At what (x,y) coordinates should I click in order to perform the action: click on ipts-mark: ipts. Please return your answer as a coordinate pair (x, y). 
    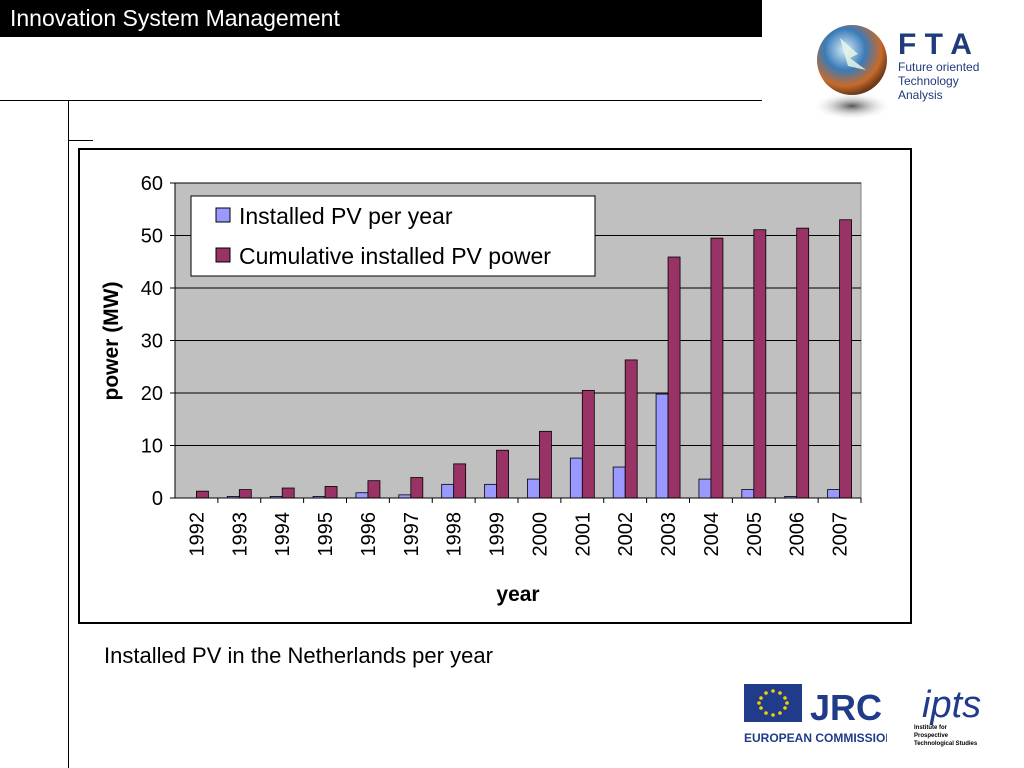
    Looking at the image, I should click on (951, 705).